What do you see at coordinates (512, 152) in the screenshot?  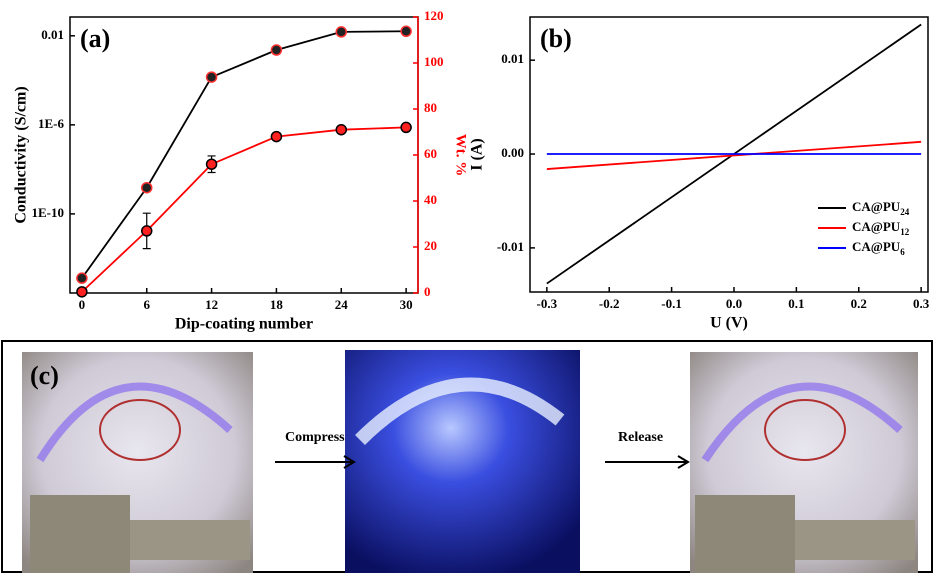 I see `y-tick-label: 0.00` at bounding box center [512, 152].